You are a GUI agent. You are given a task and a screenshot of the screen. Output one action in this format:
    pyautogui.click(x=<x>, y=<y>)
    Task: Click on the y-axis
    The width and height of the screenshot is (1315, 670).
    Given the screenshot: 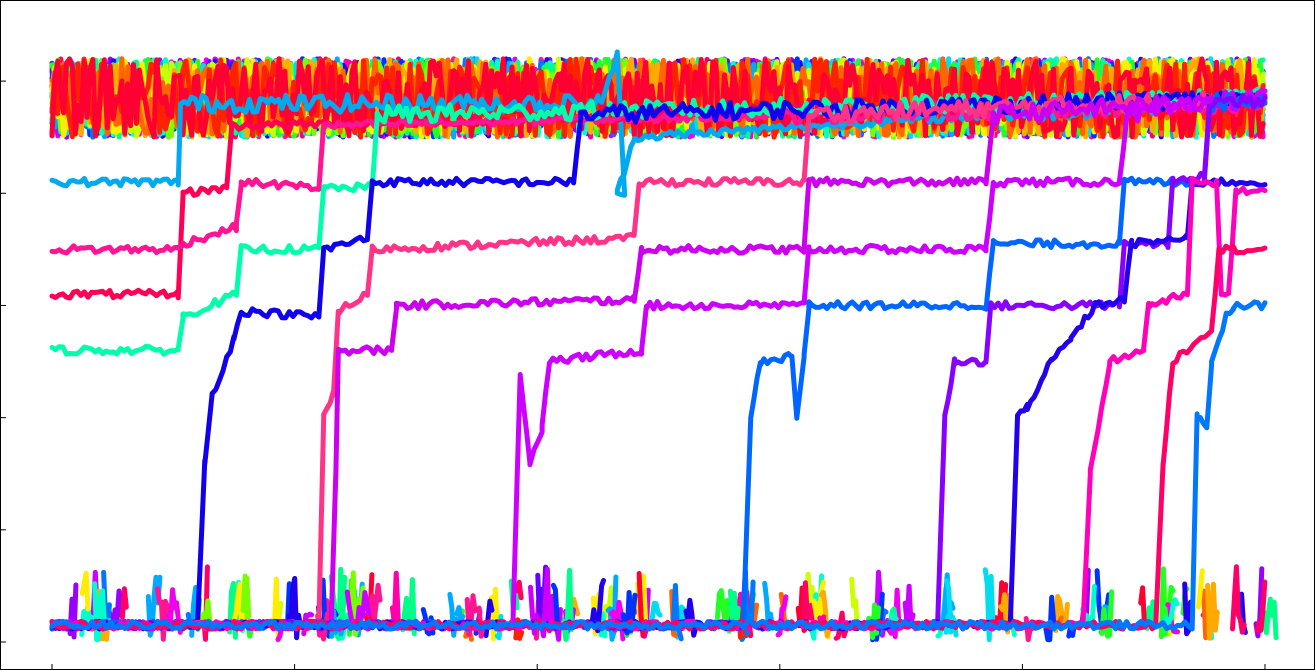 What is the action you would take?
    pyautogui.click(x=3, y=361)
    